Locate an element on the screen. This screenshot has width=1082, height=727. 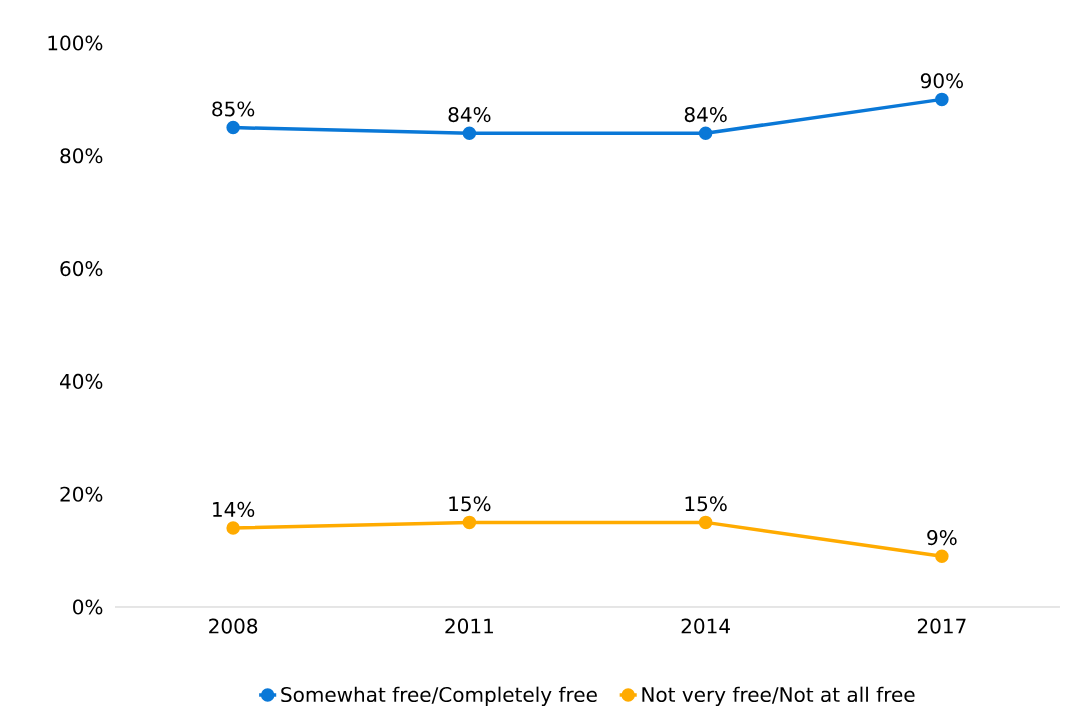
legend-label: Somewhat free/Completely free is located at coordinates (439, 696).